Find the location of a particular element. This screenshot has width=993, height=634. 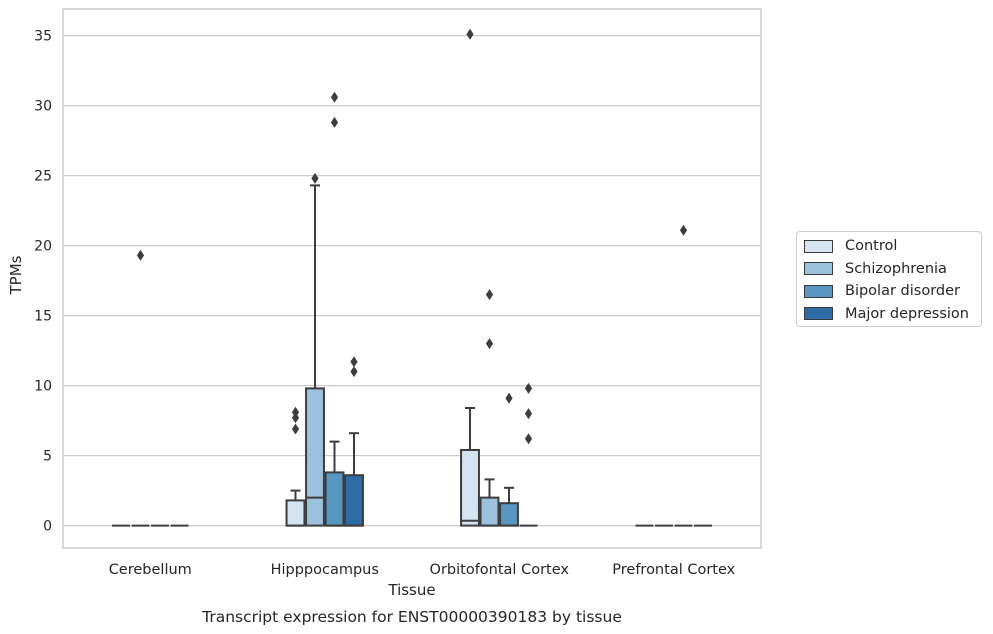

legend-swatch-major-depression is located at coordinates (818, 314).